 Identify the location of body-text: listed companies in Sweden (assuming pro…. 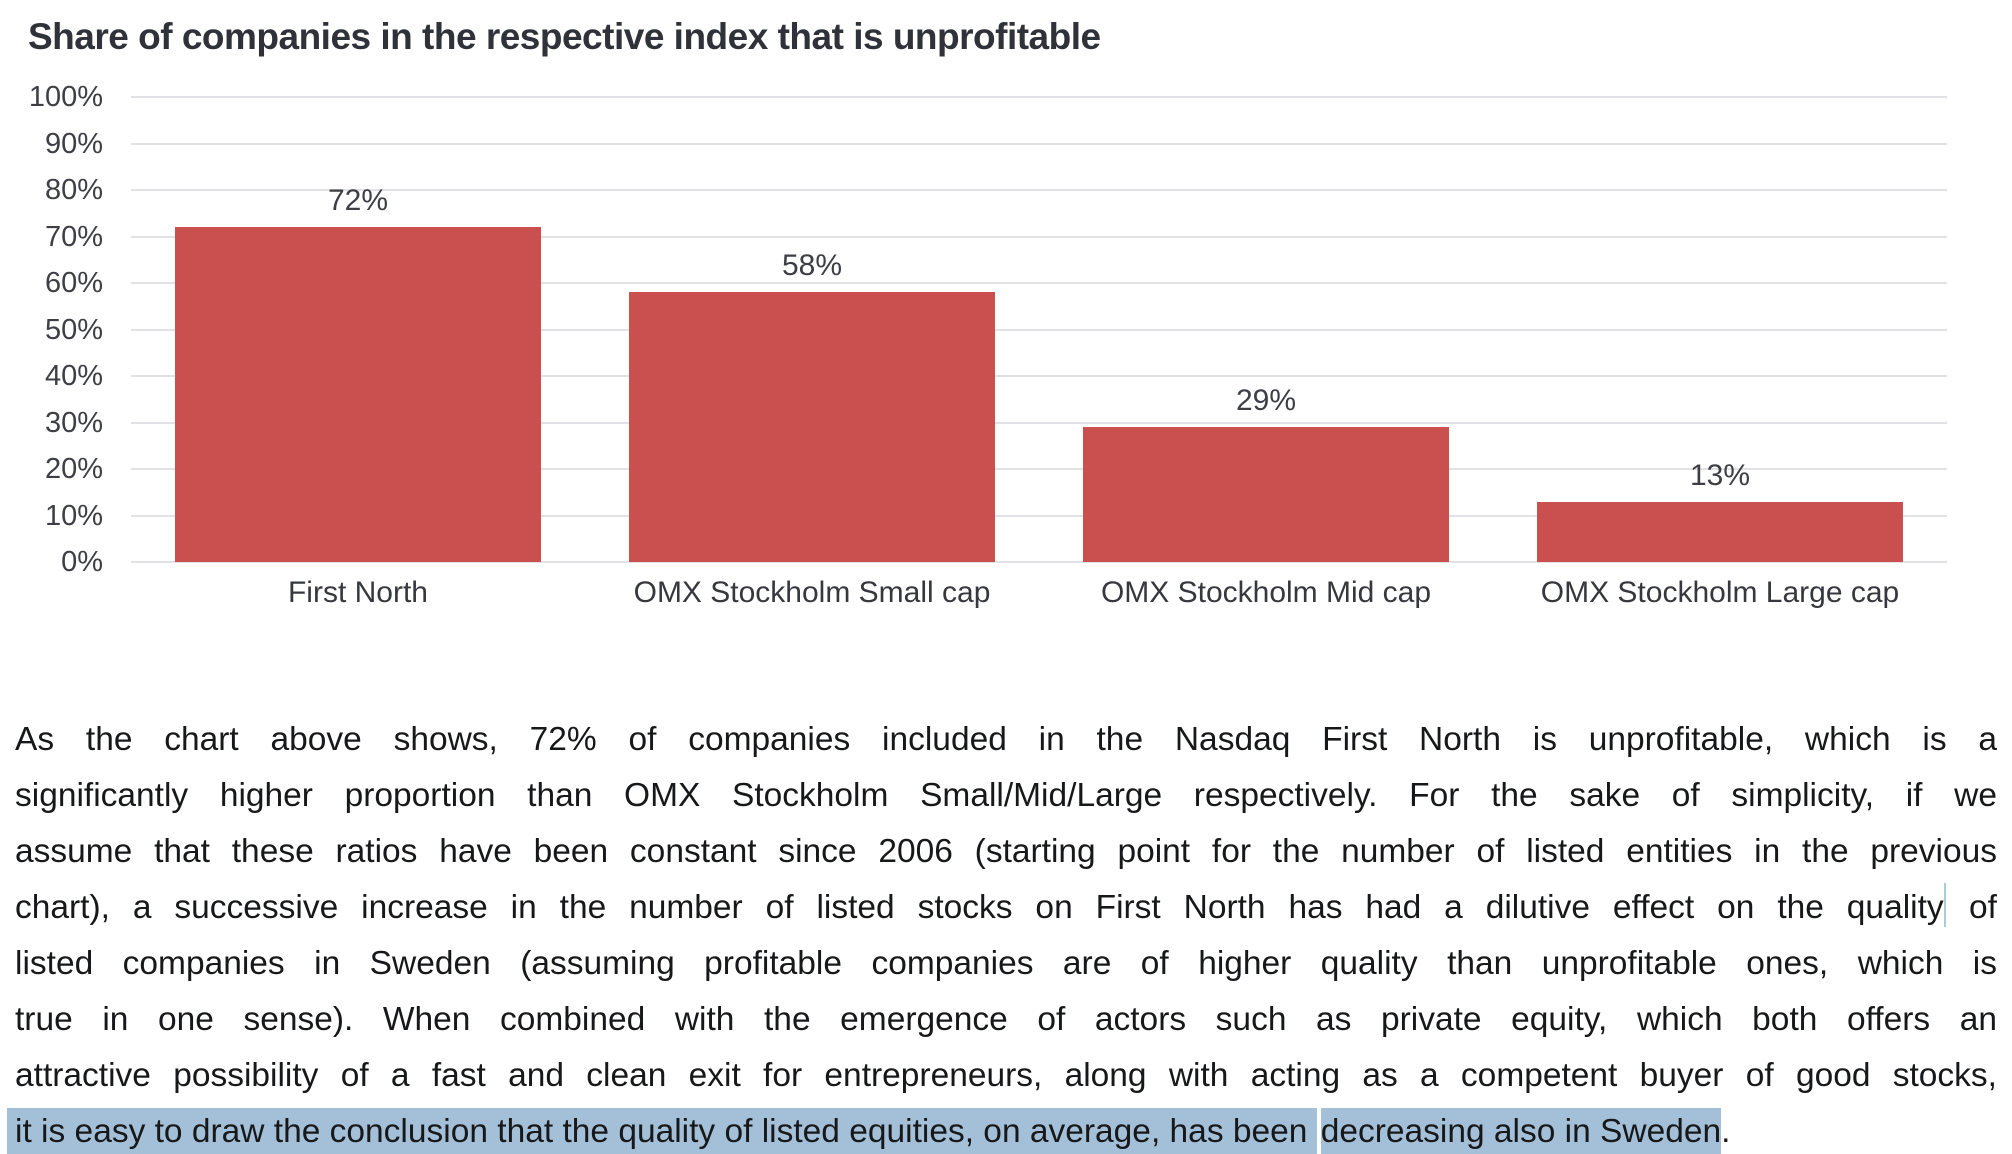
(1006, 963).